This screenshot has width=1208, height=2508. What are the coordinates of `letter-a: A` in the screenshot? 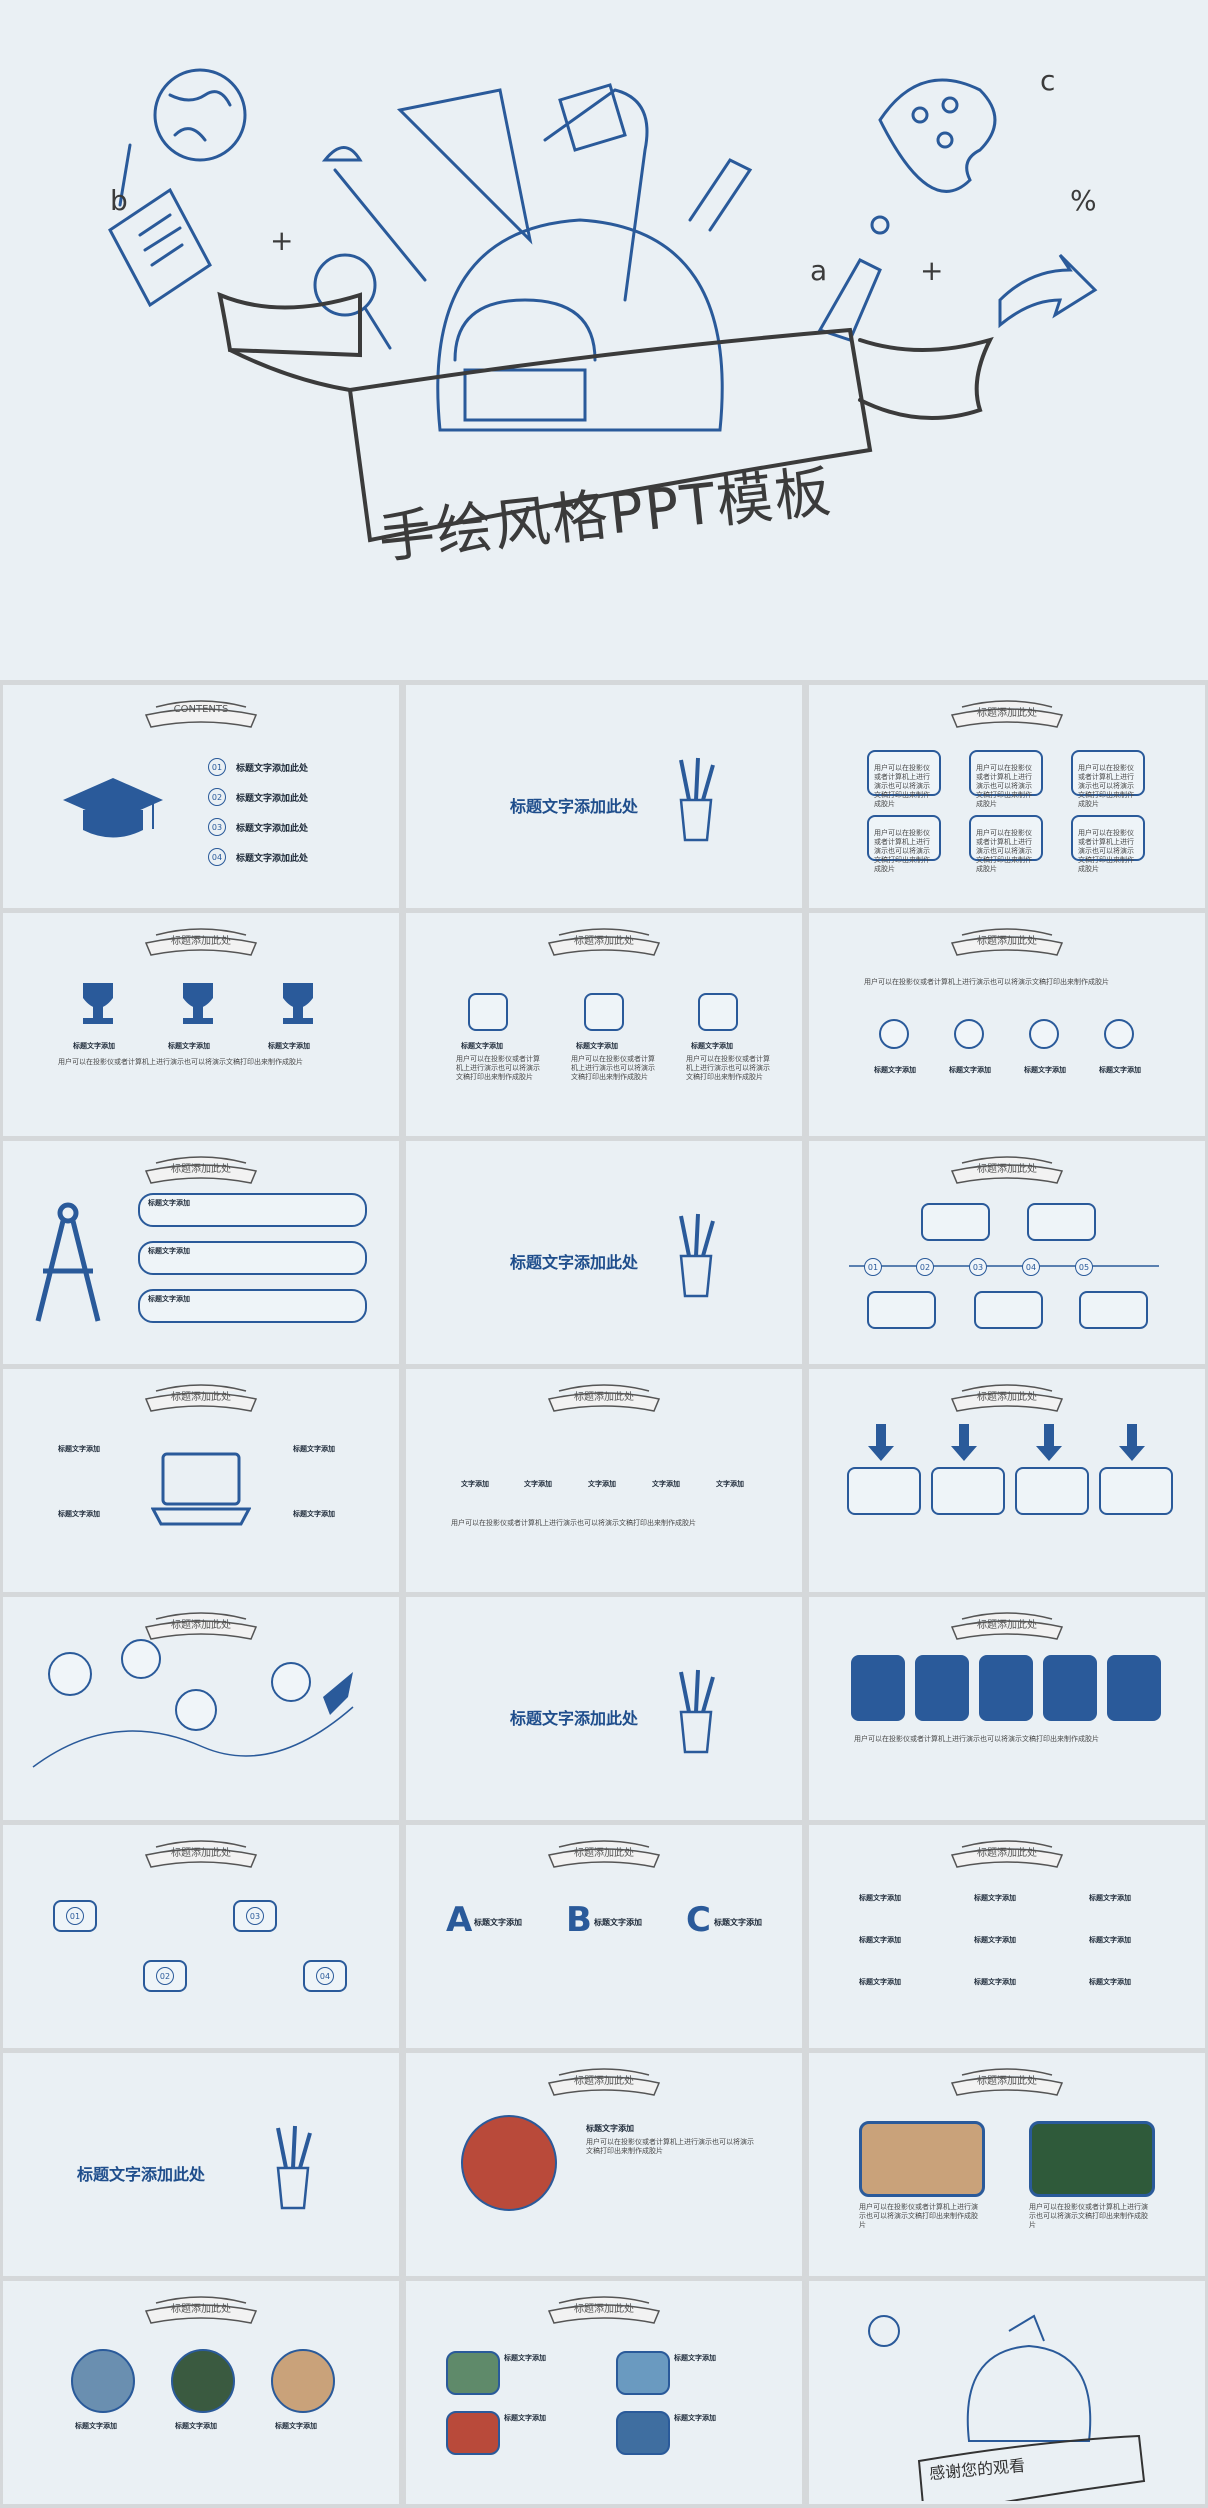 It's located at (459, 1920).